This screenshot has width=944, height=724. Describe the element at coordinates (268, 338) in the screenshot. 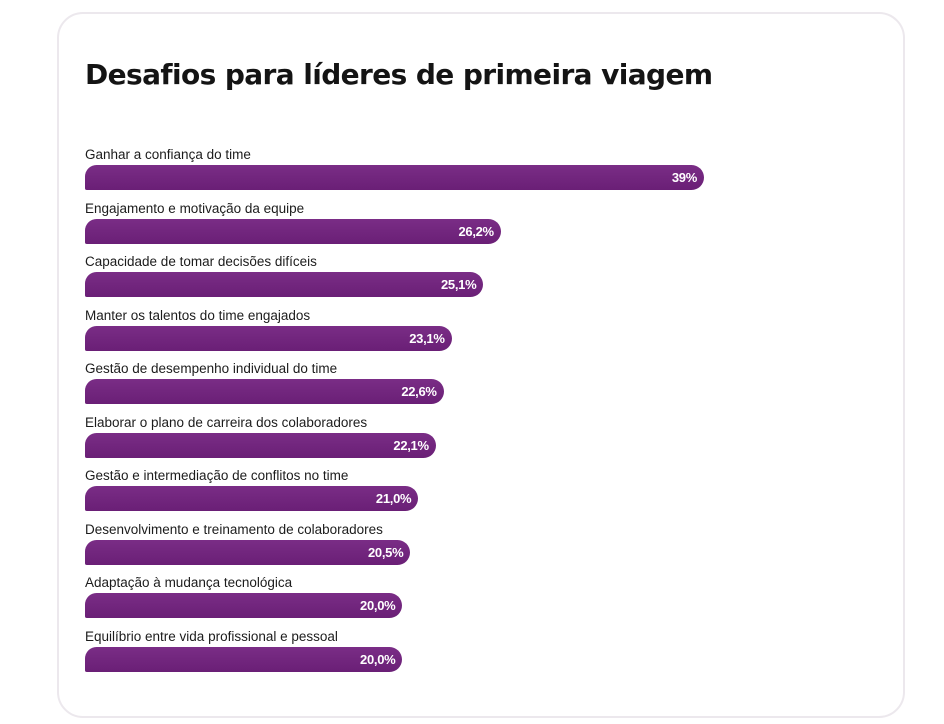

I see `bar: 23,1%` at that location.